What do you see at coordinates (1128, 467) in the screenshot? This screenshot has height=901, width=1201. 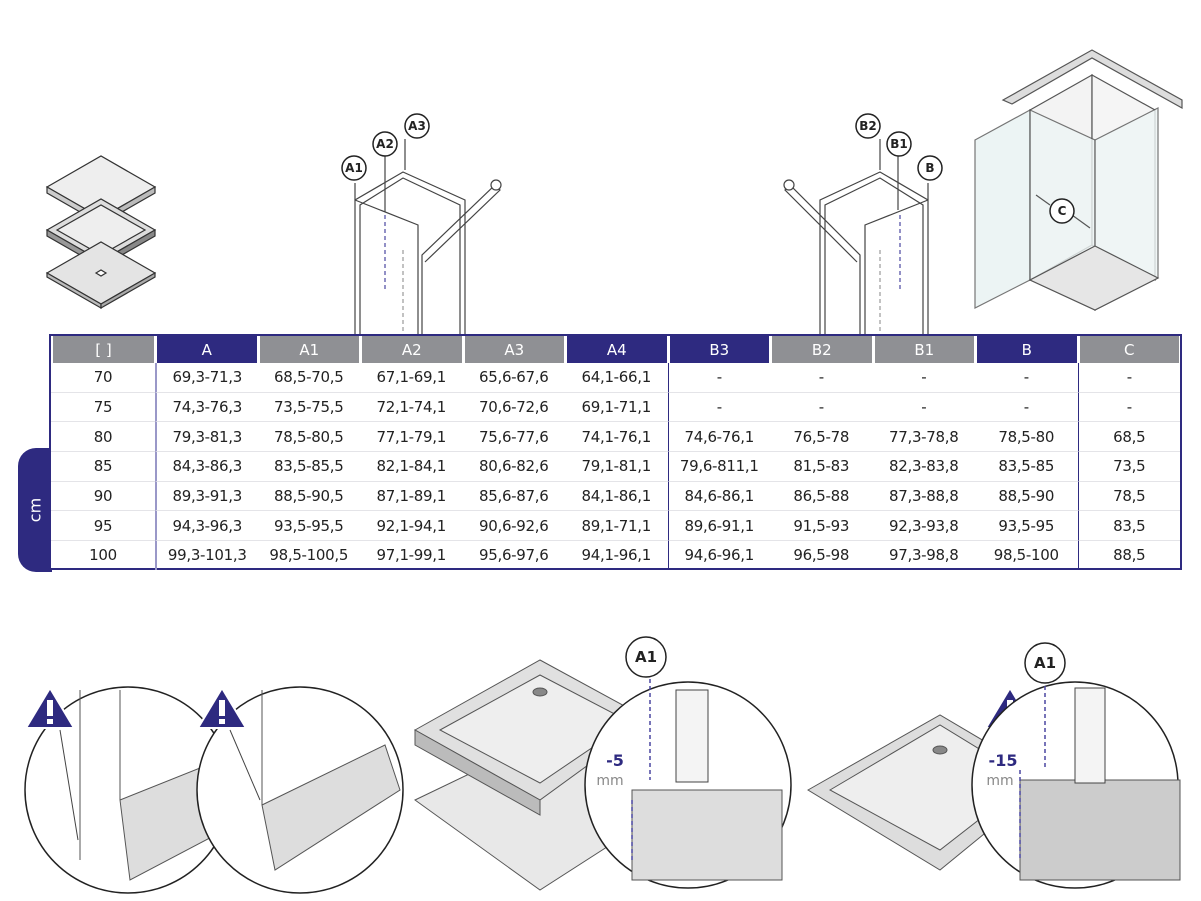 I see `table-cell: 73,5` at bounding box center [1128, 467].